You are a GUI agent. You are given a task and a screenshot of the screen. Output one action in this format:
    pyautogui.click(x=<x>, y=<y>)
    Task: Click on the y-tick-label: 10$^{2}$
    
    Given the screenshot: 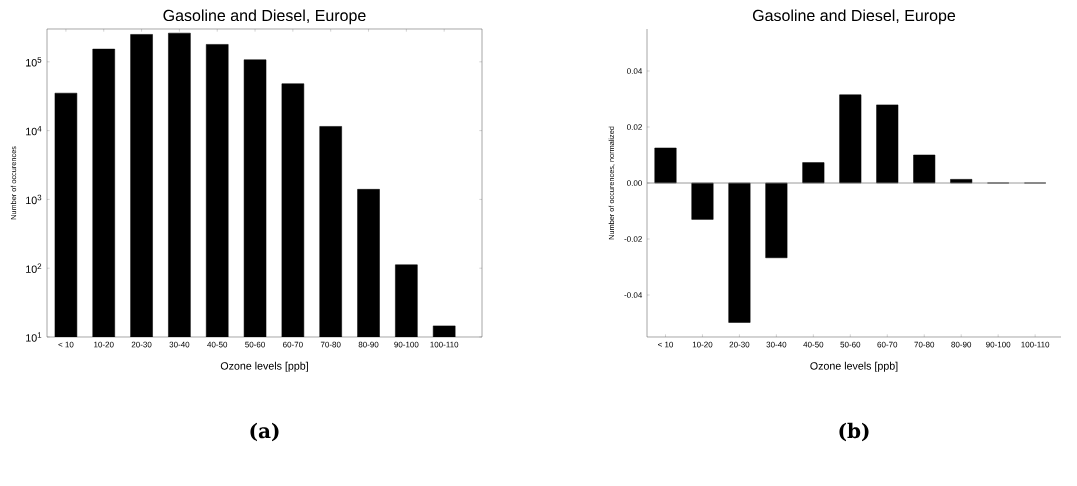 What is the action you would take?
    pyautogui.click(x=34, y=268)
    